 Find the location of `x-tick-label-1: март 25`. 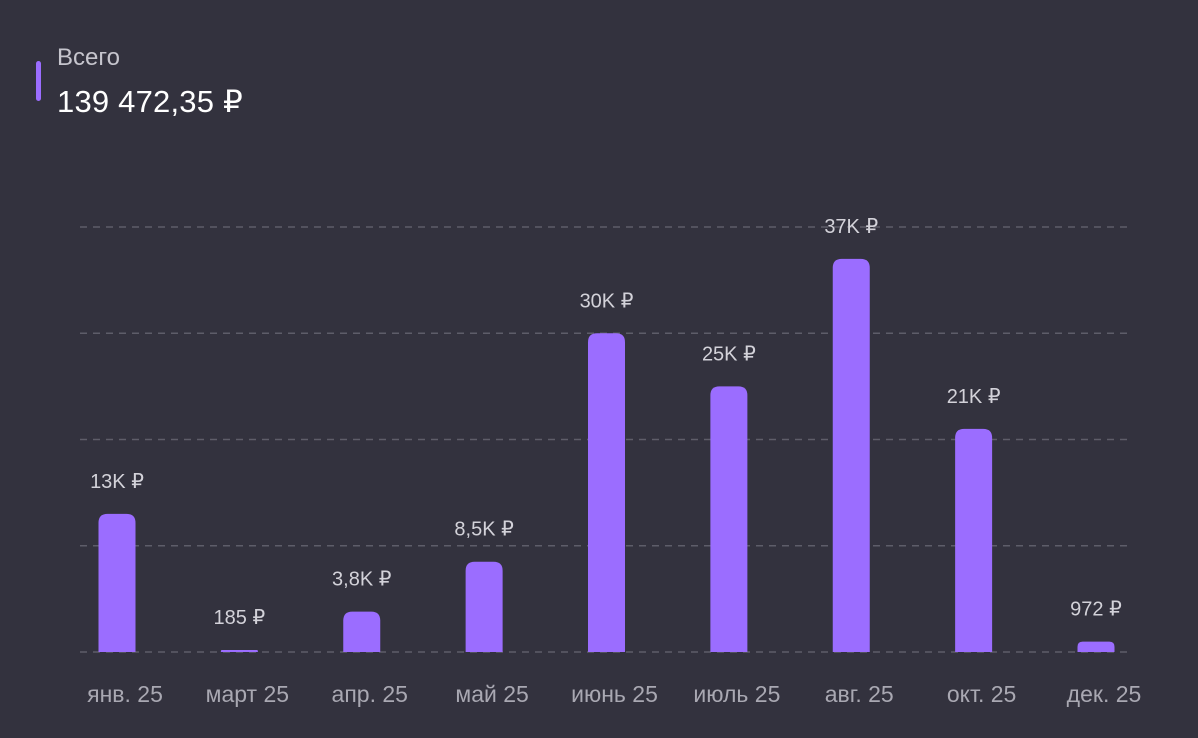

x-tick-label-1: март 25 is located at coordinates (247, 694).